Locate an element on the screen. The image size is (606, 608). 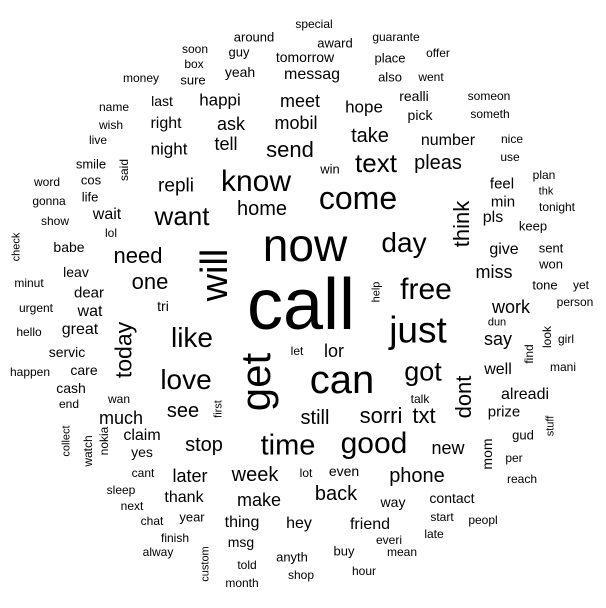
word-finish: finish is located at coordinates (175, 538).